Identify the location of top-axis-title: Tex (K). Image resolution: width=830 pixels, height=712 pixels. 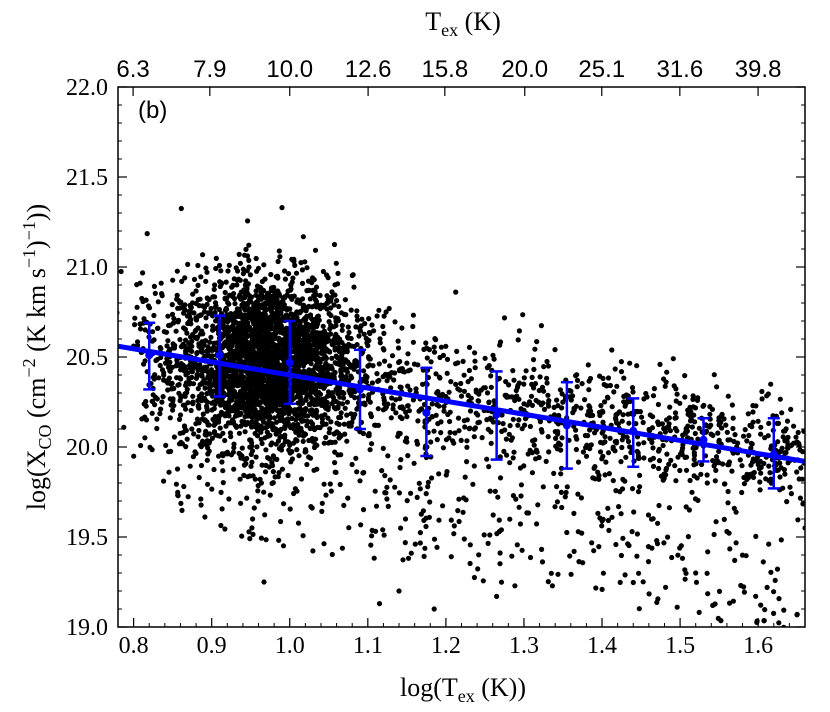
(462, 23).